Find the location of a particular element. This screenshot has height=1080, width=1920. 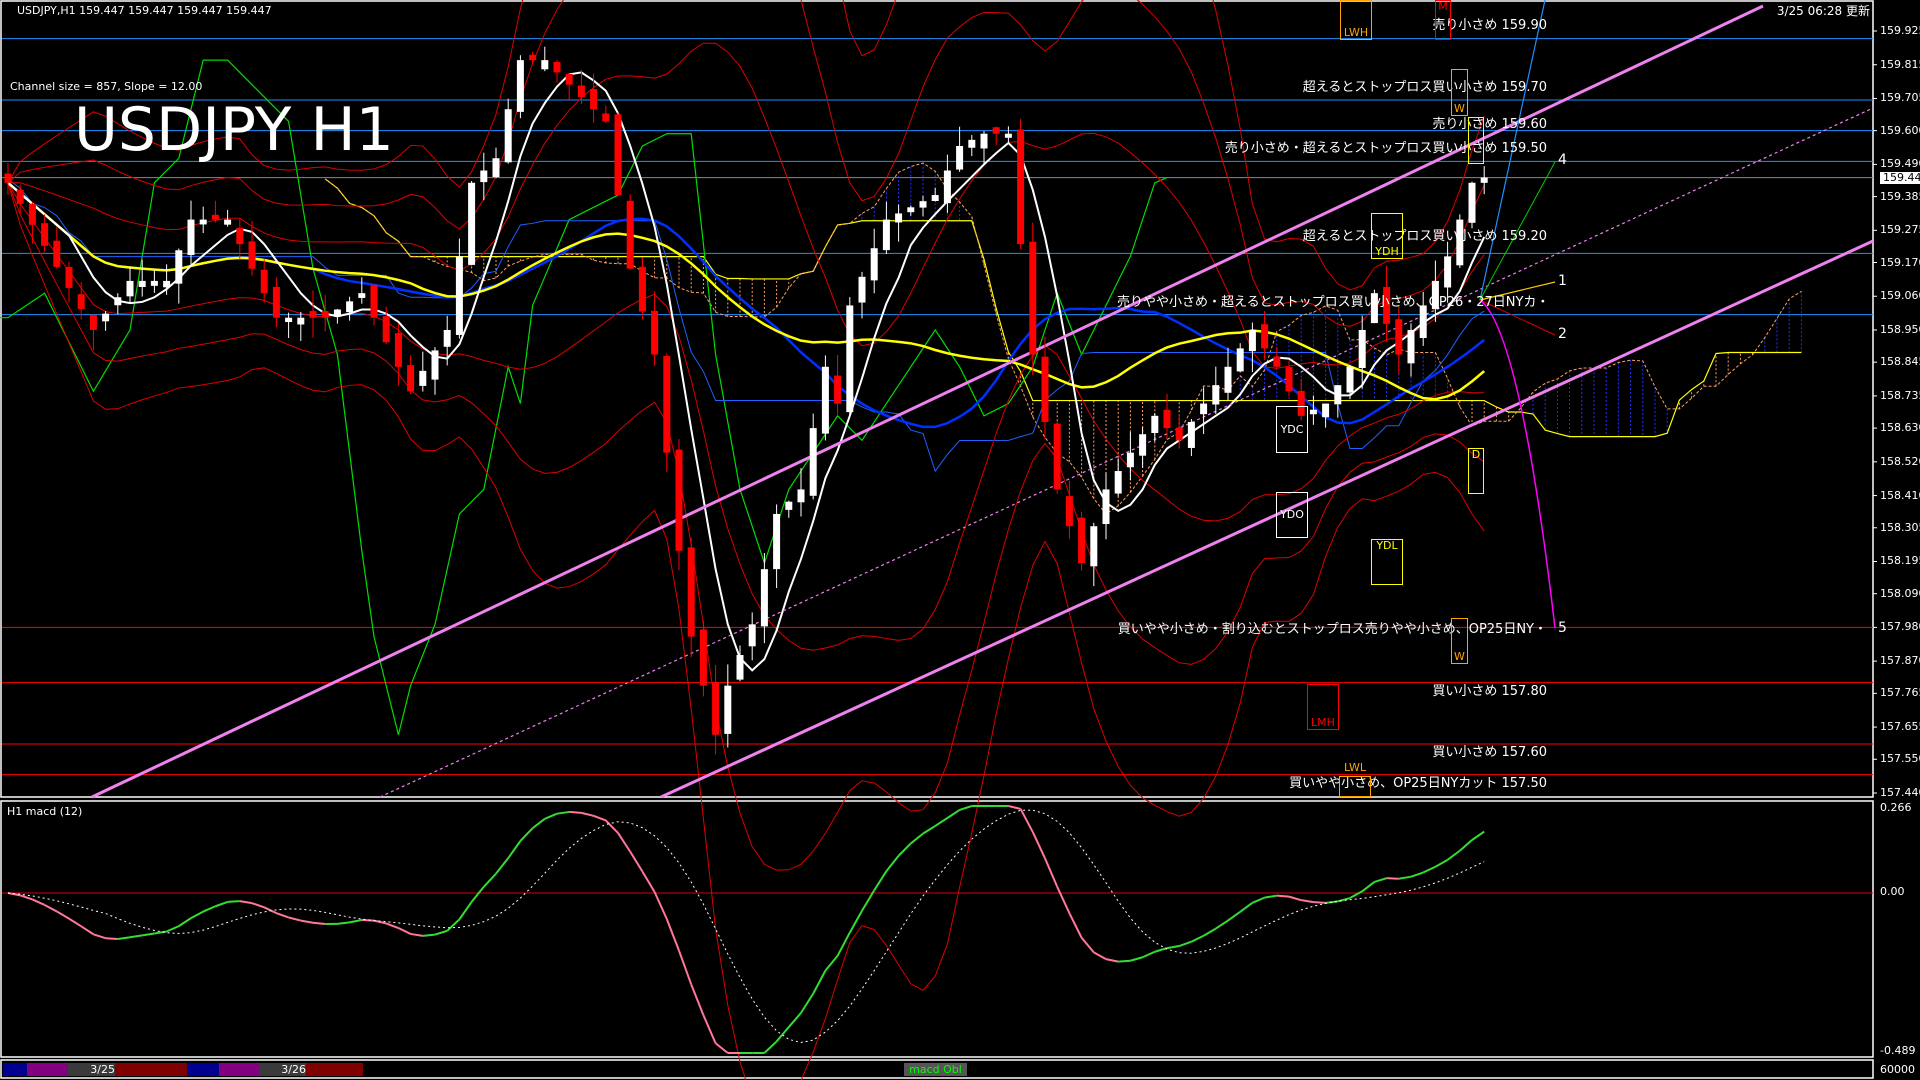

price-axis-label: 157.550 is located at coordinates (1900, 759).